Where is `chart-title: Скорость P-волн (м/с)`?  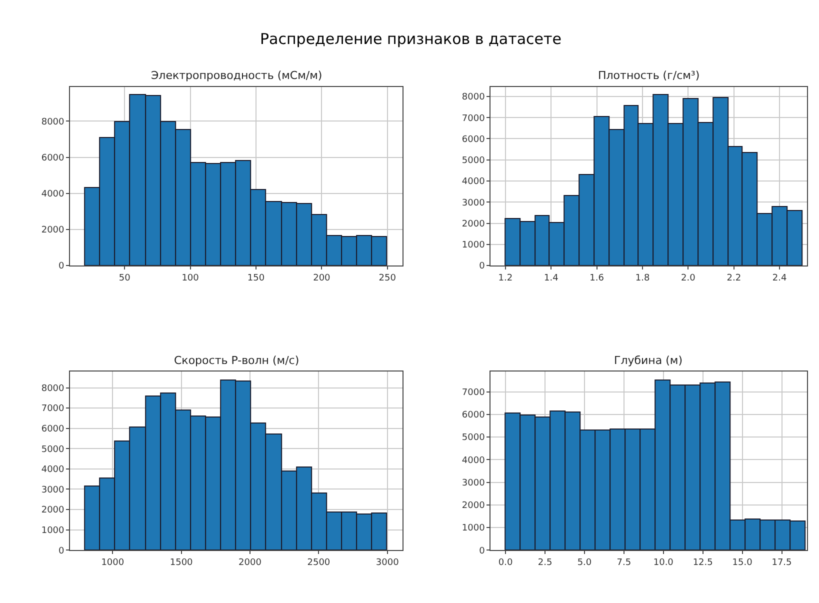
chart-title: Скорость P-волн (м/с) is located at coordinates (237, 360).